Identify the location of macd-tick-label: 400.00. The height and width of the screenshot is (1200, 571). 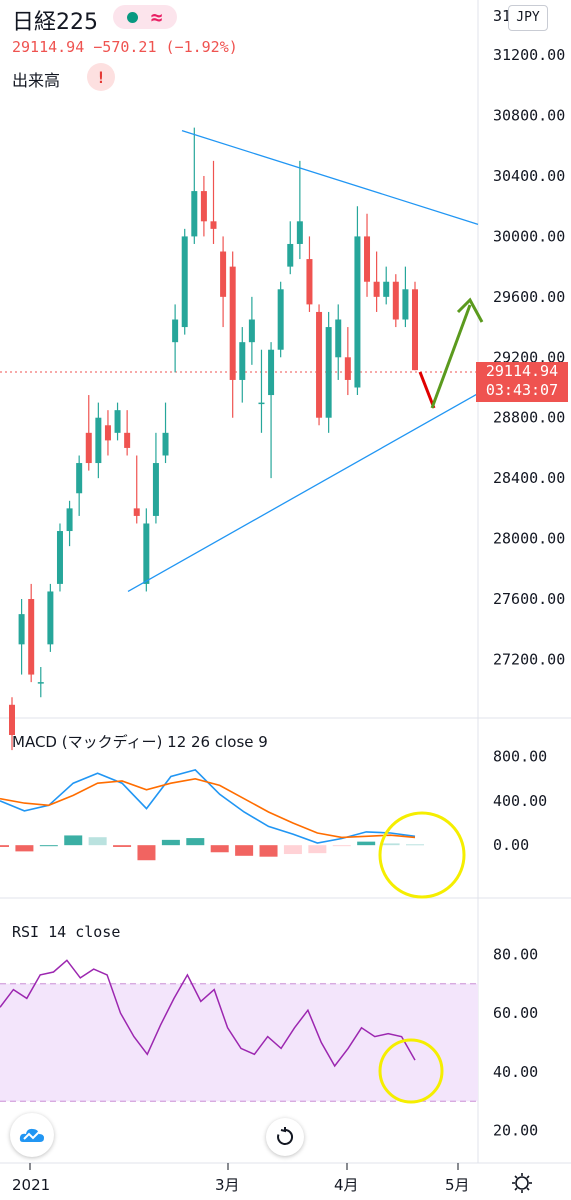
(520, 801).